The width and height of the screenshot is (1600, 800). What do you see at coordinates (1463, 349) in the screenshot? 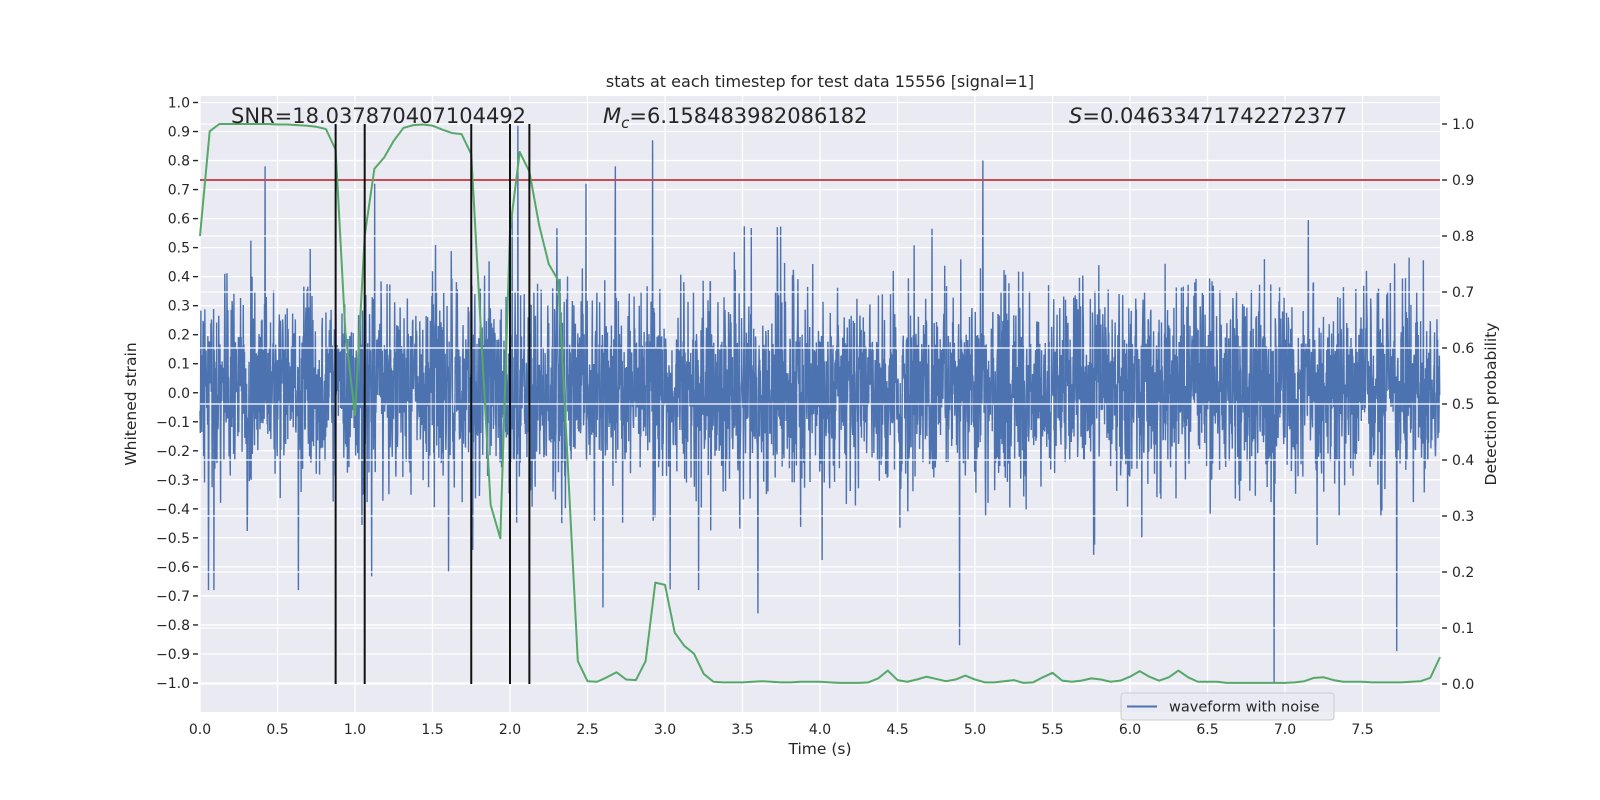
I see `right-tick-label: 0.6` at bounding box center [1463, 349].